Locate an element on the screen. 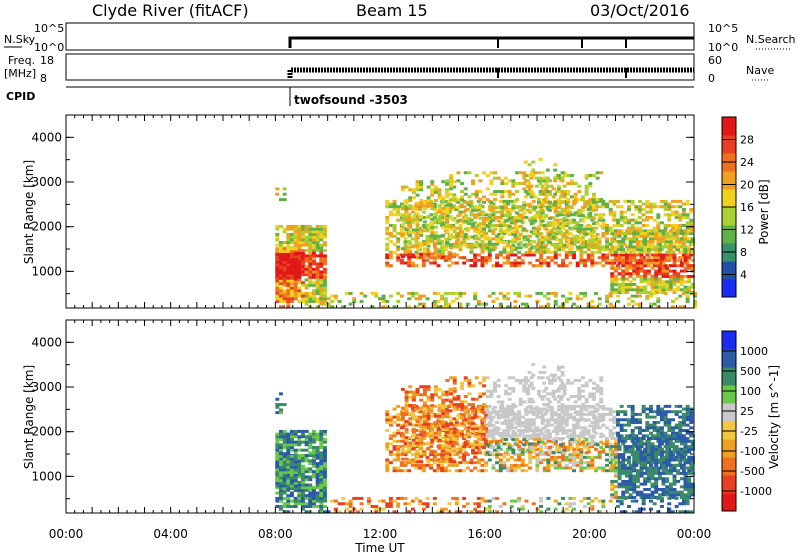 The width and height of the screenshot is (800, 554). power-y-tick-label: 1000 is located at coordinates (46, 271).